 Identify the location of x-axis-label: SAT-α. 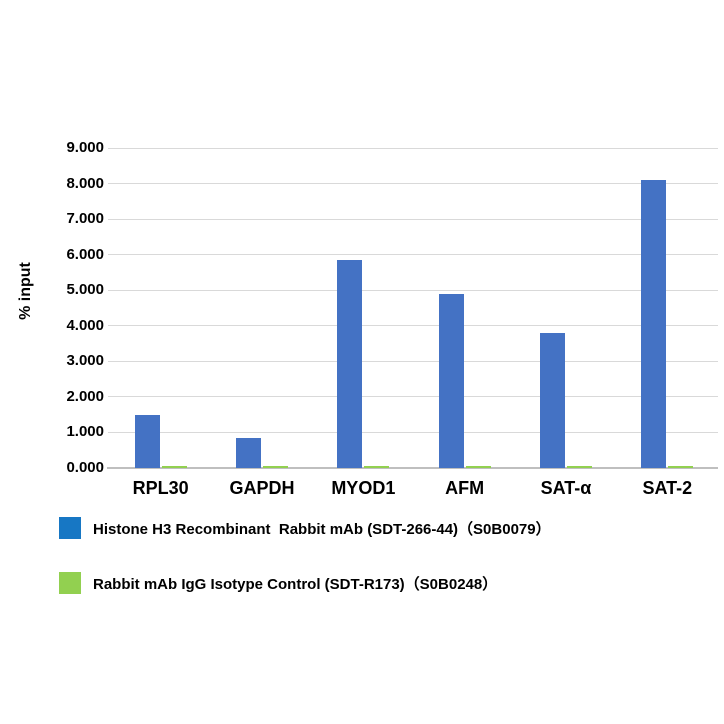
(566, 488).